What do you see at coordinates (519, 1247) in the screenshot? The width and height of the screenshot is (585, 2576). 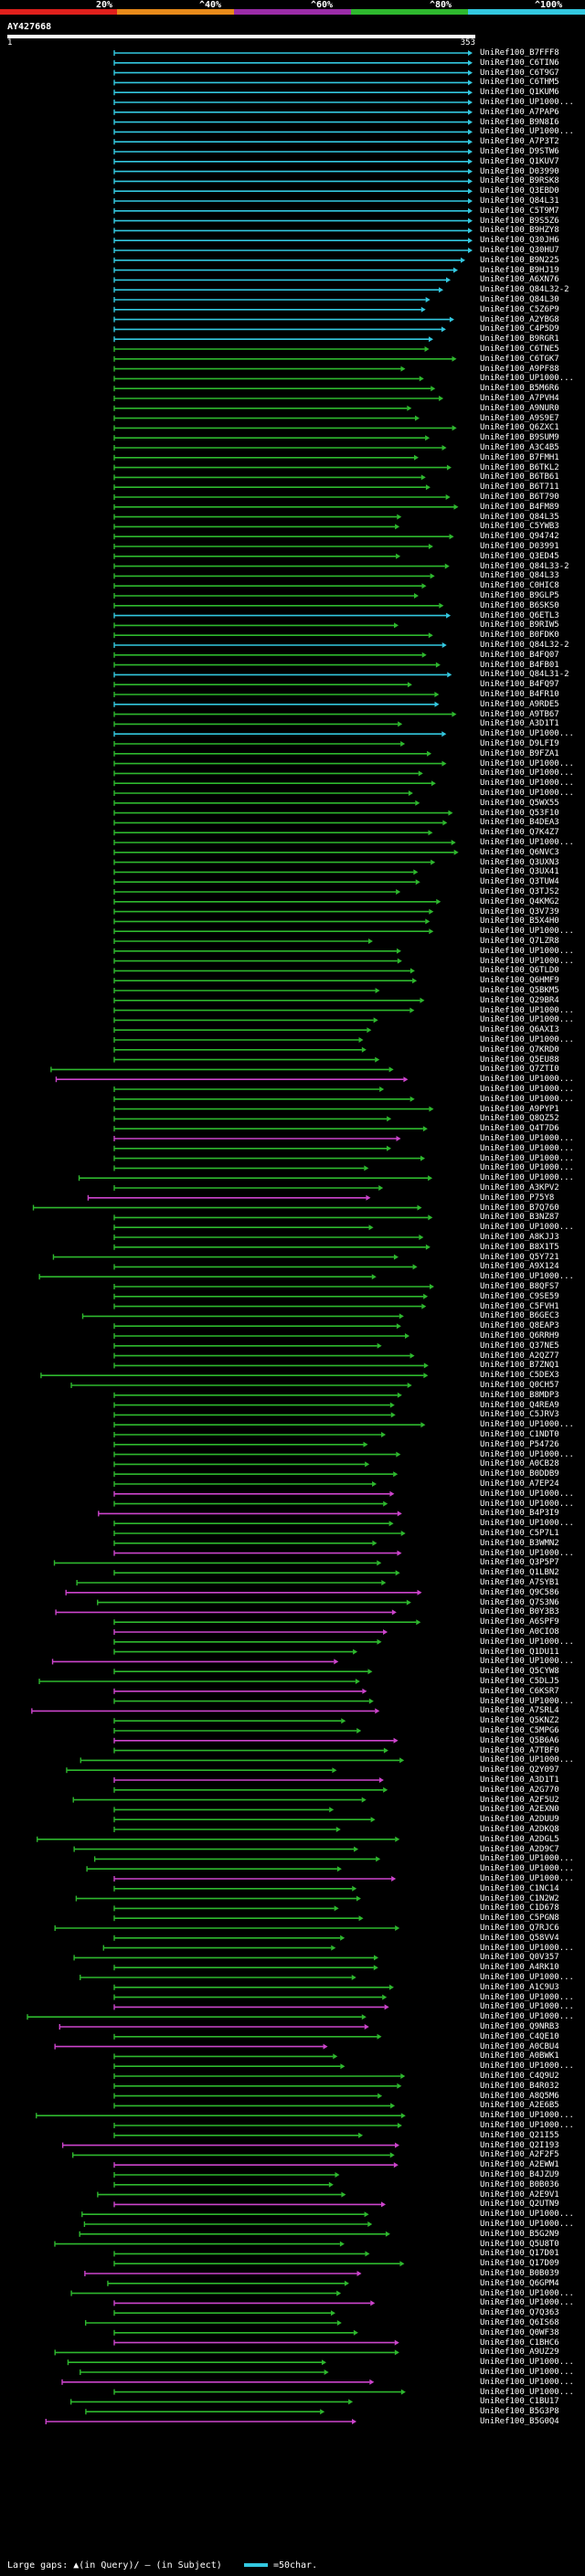 I see `hit-label: UniRef100_B8X1T5` at bounding box center [519, 1247].